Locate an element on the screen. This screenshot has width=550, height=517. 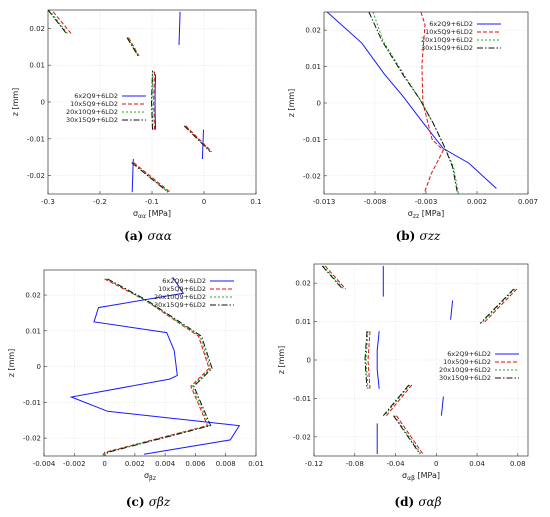
x-tick-label: 0.007 is located at coordinates (528, 202).